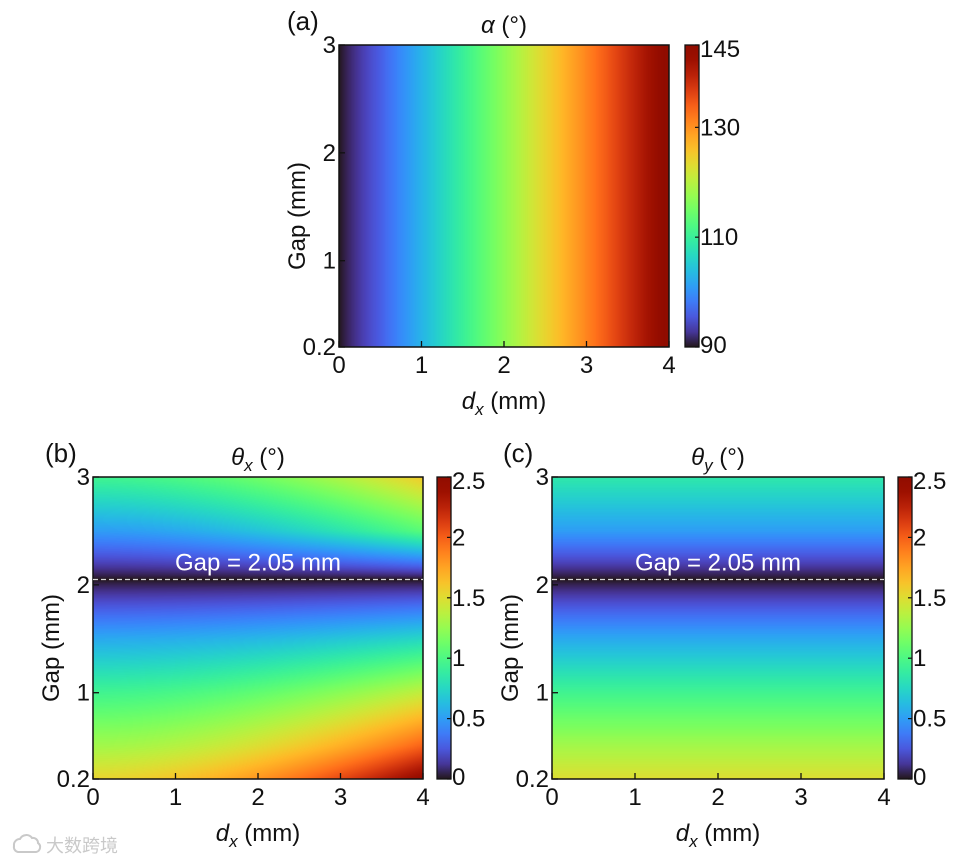 This screenshot has width=974, height=864. What do you see at coordinates (719, 237) in the screenshot?
I see `colorbar-tick-label: 110` at bounding box center [719, 237].